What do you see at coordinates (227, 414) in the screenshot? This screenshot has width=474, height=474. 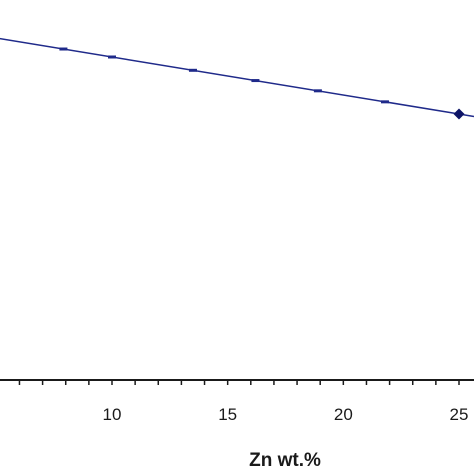 I see `x-tick-label: 15` at bounding box center [227, 414].